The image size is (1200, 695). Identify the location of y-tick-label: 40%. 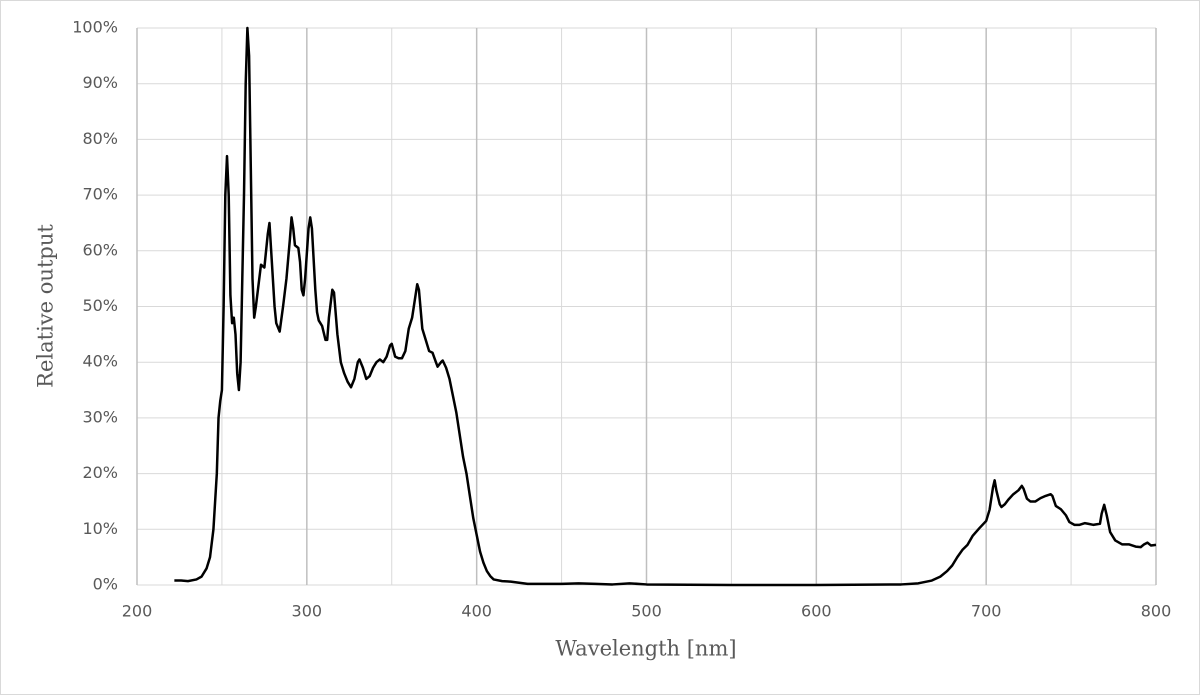
(100, 361).